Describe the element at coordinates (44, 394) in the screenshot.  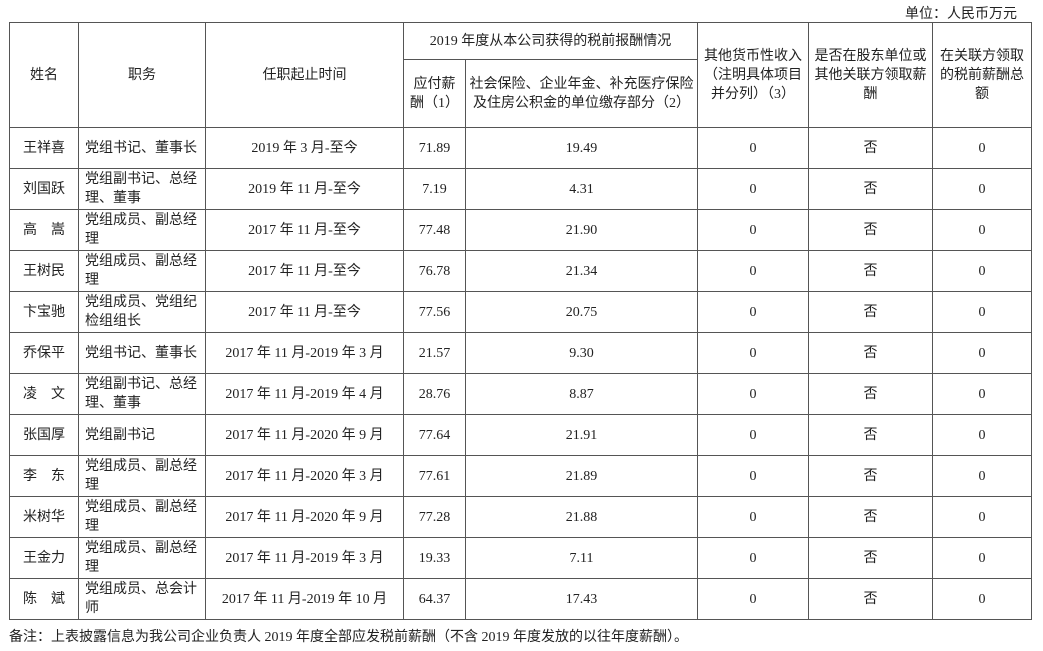
I see `cell-name: 凌 文` at that location.